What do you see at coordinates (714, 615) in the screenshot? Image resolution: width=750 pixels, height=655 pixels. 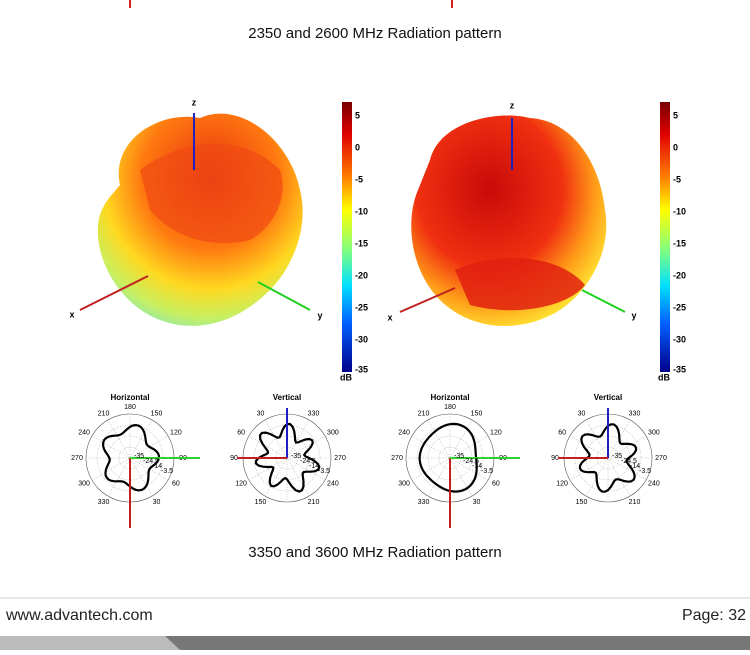 I see `footer-page: Page: 32` at bounding box center [714, 615].